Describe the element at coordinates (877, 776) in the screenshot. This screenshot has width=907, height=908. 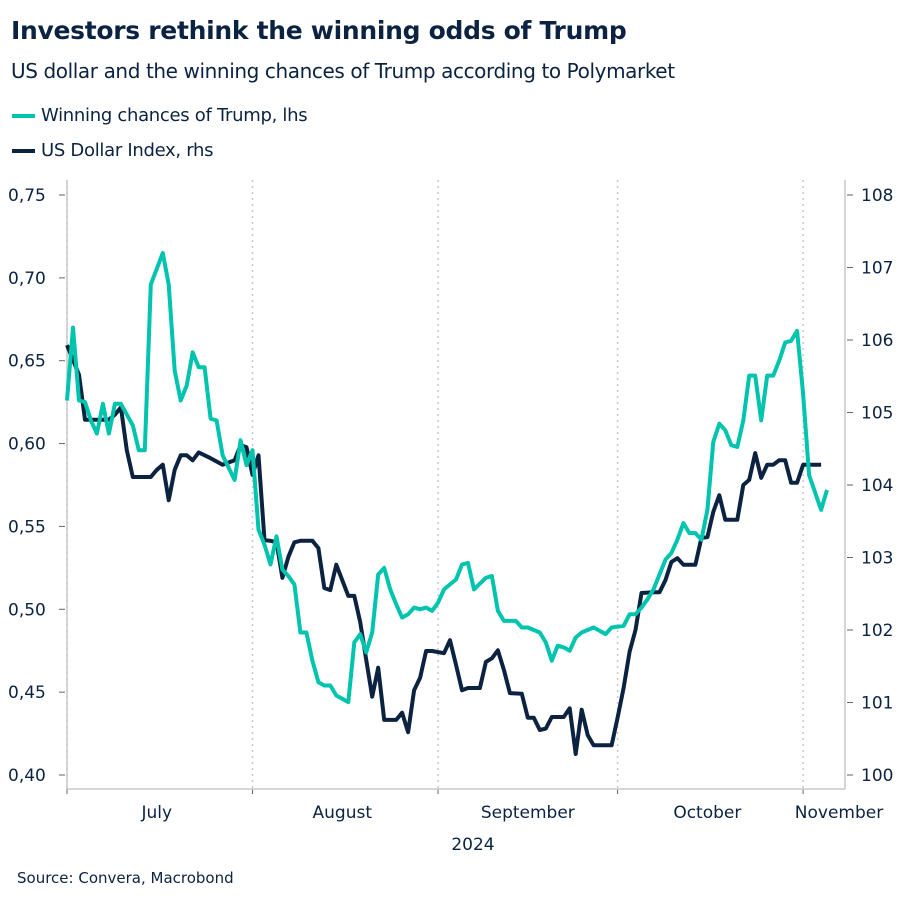
I see `y-right-tick-label: 100` at that location.